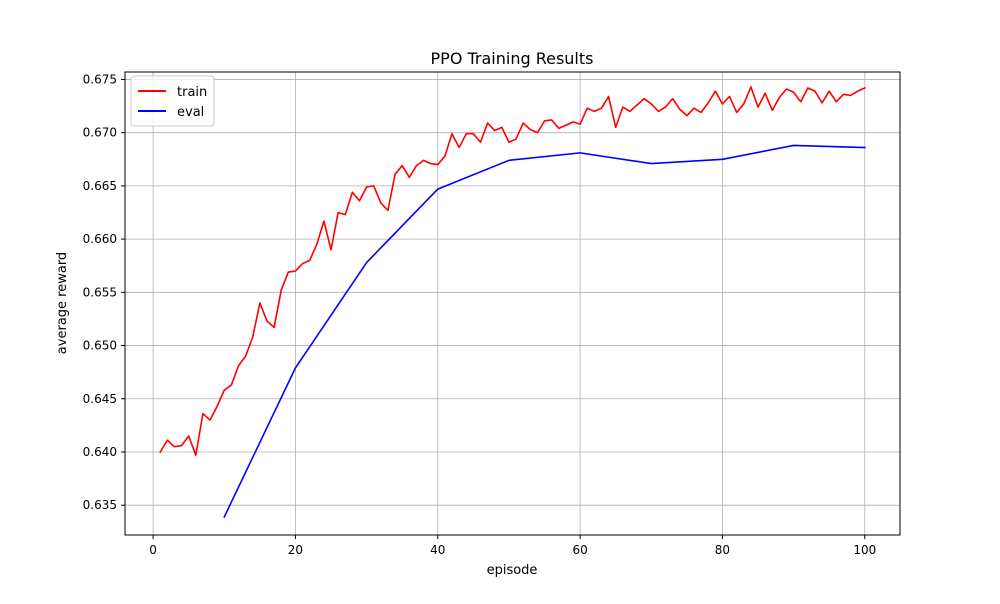 The height and width of the screenshot is (604, 1000). Describe the element at coordinates (190, 112) in the screenshot. I see `legend-label-eval: eval` at that location.